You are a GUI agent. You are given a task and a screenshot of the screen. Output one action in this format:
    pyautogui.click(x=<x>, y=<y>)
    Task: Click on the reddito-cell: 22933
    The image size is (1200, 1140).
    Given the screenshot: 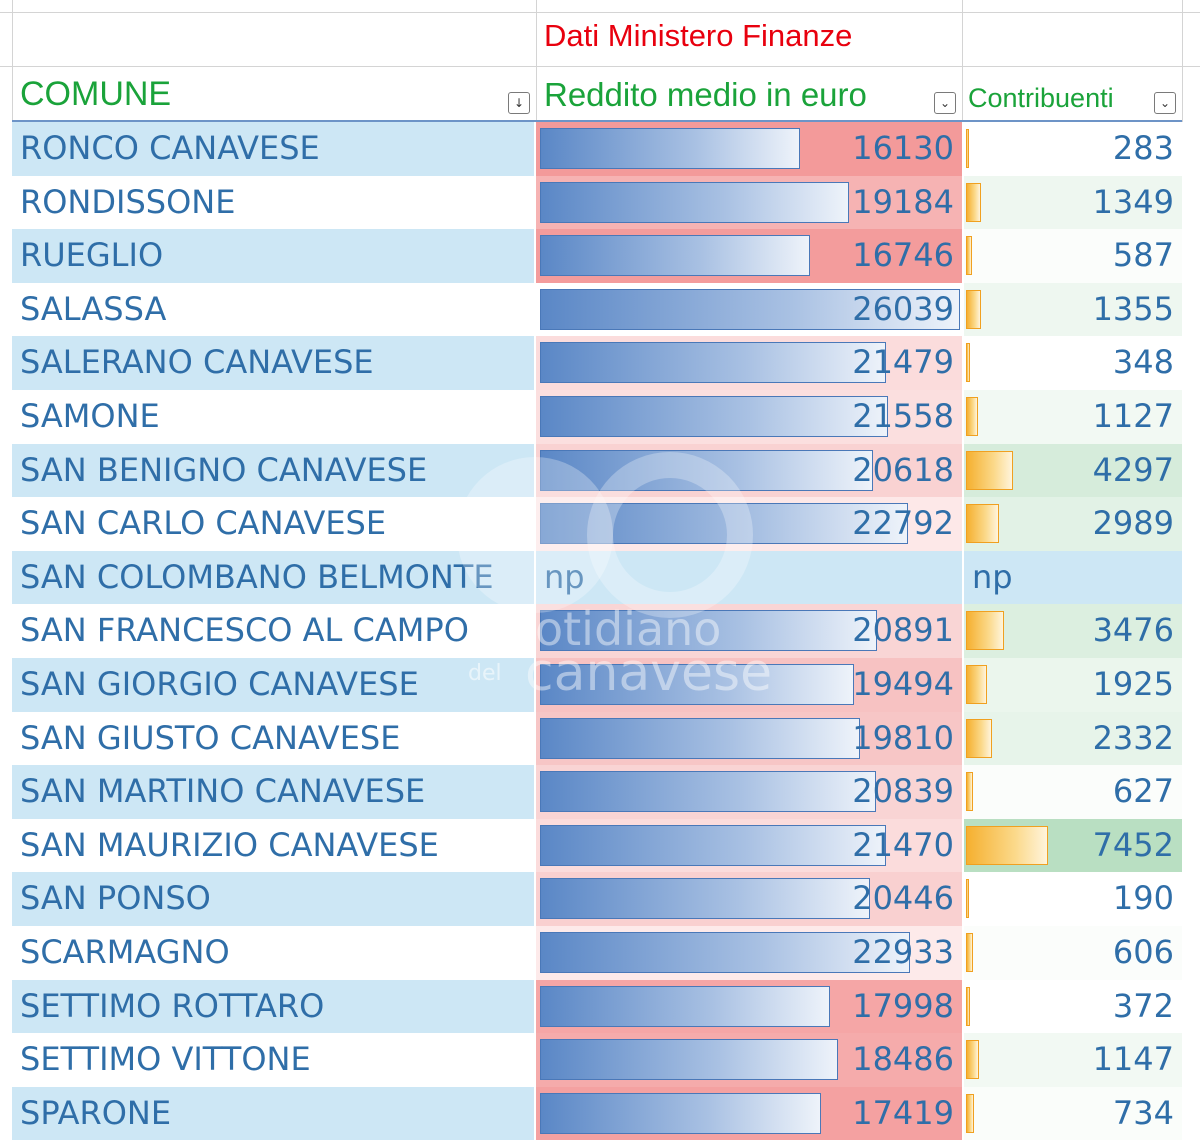 What is the action you would take?
    pyautogui.click(x=749, y=952)
    